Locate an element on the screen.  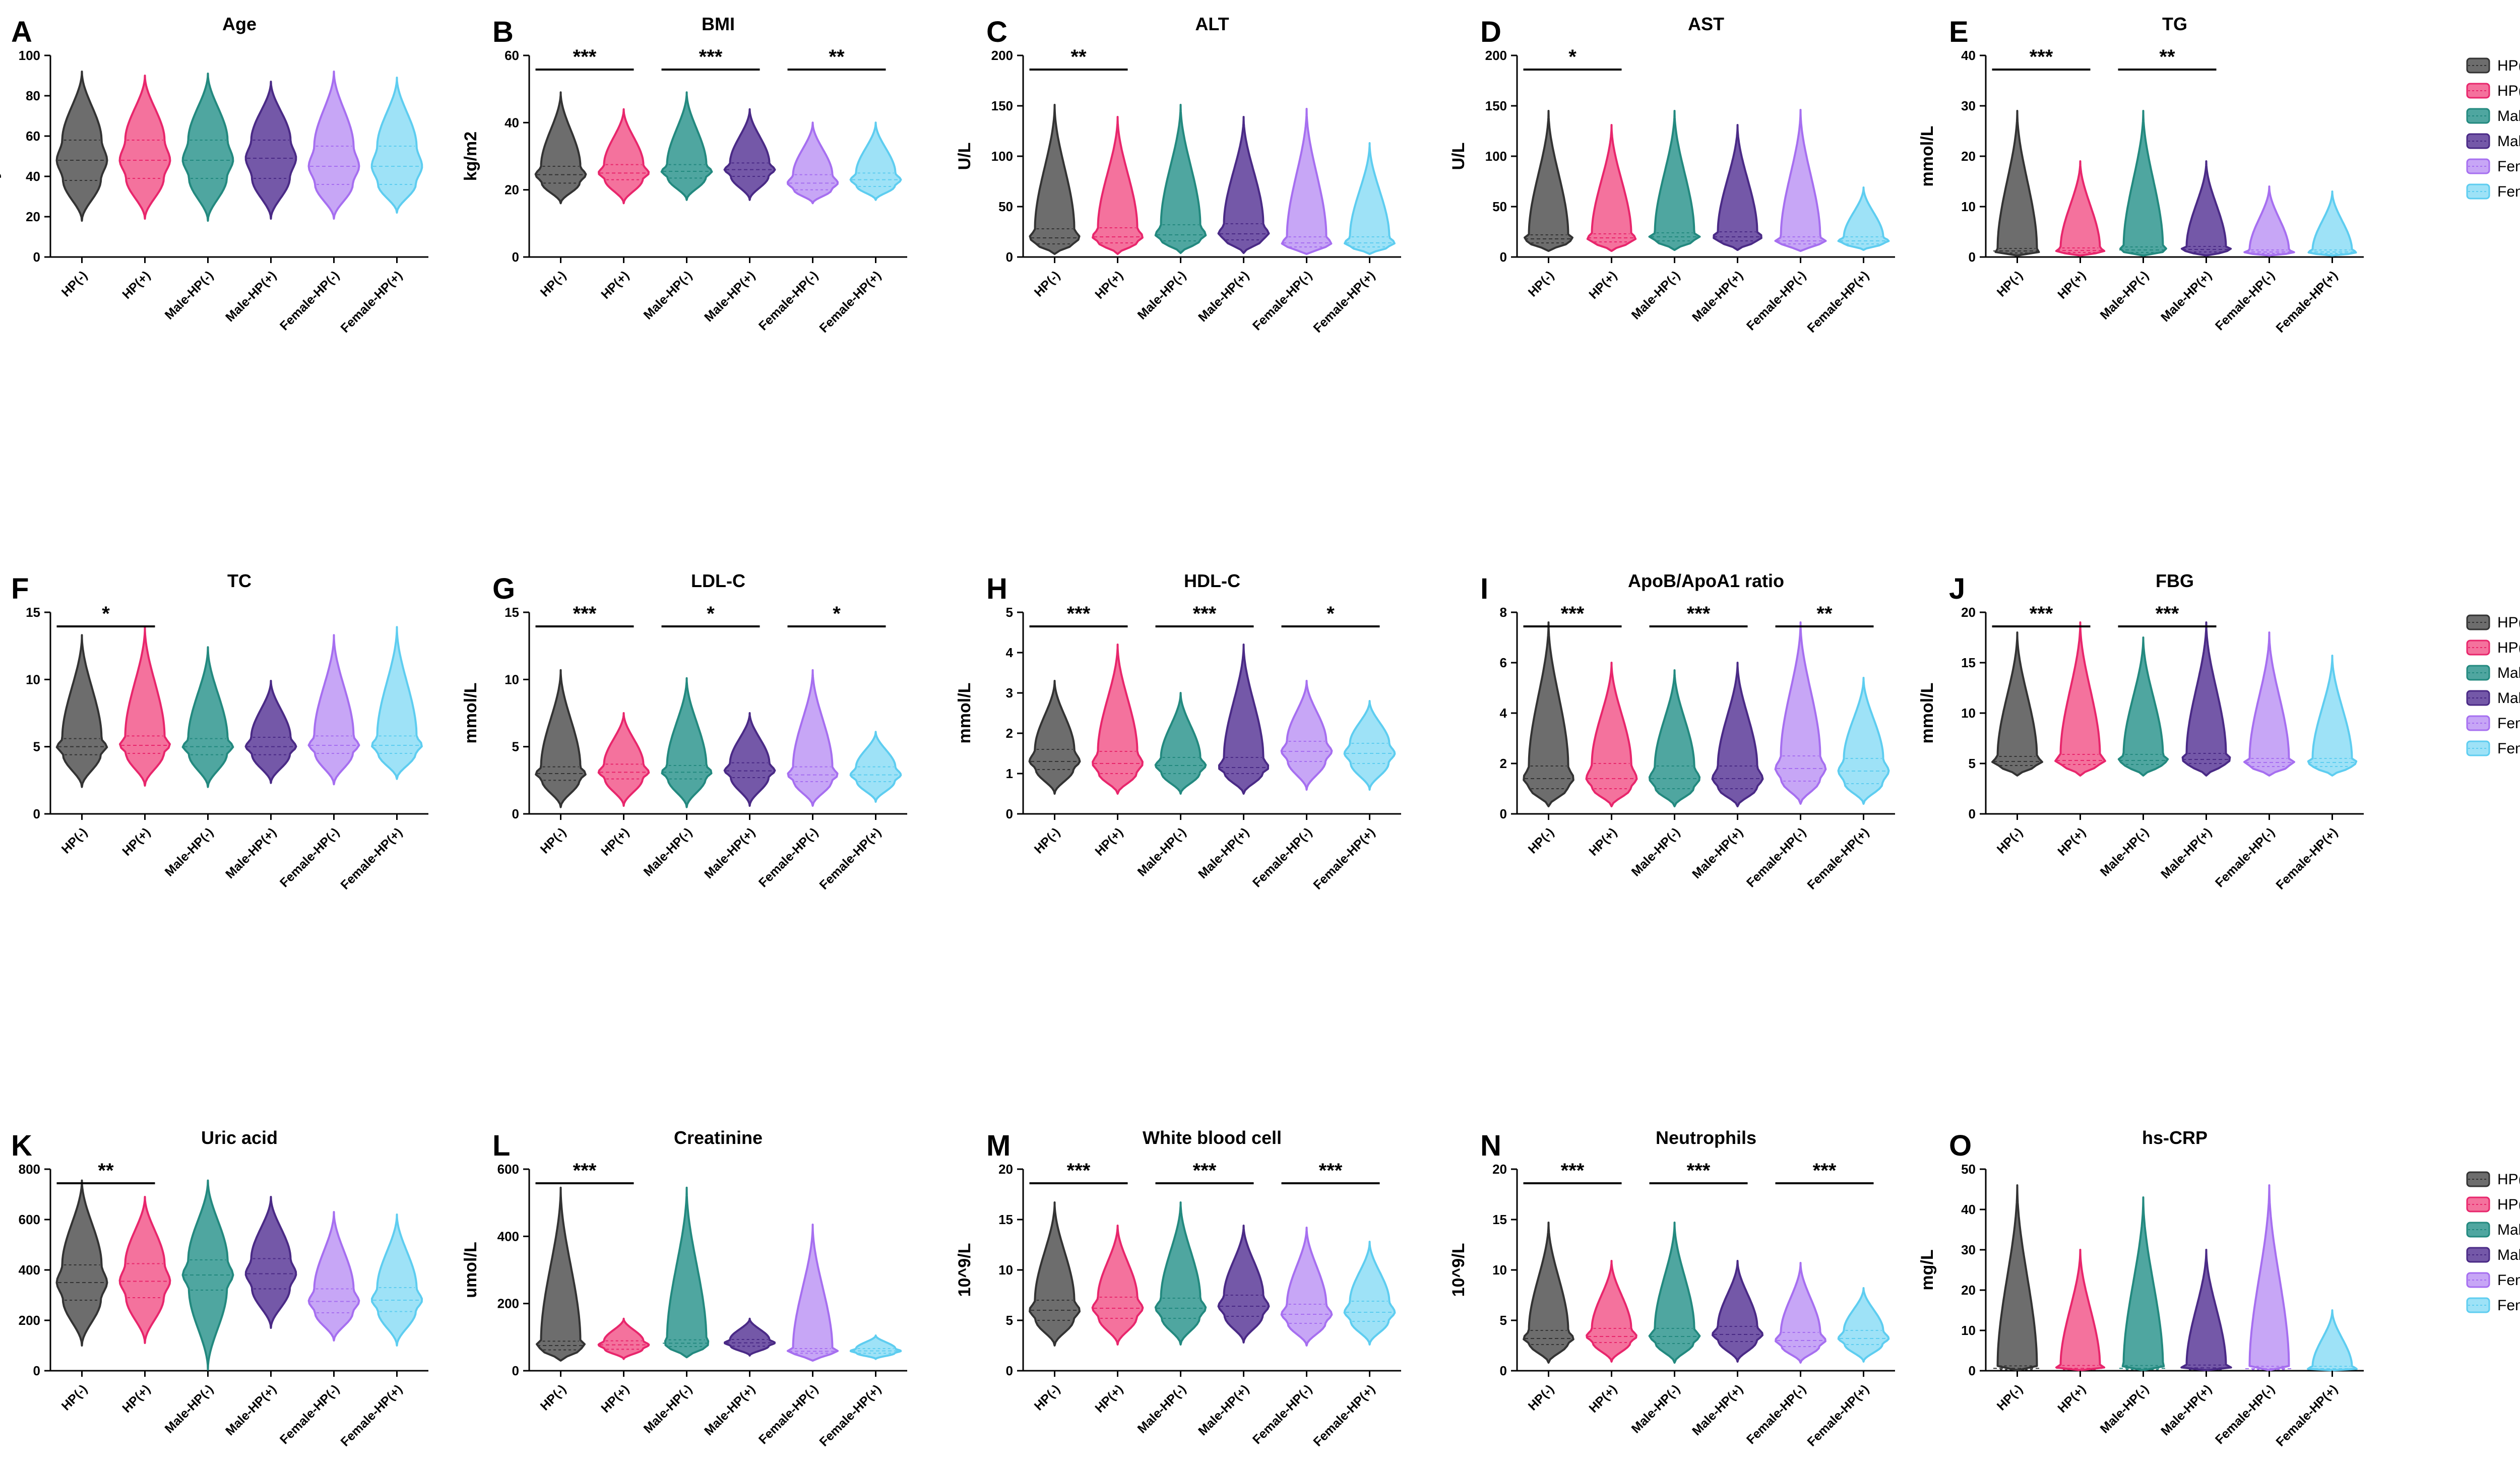
y-axis-label: years is located at coordinates (1, 156).